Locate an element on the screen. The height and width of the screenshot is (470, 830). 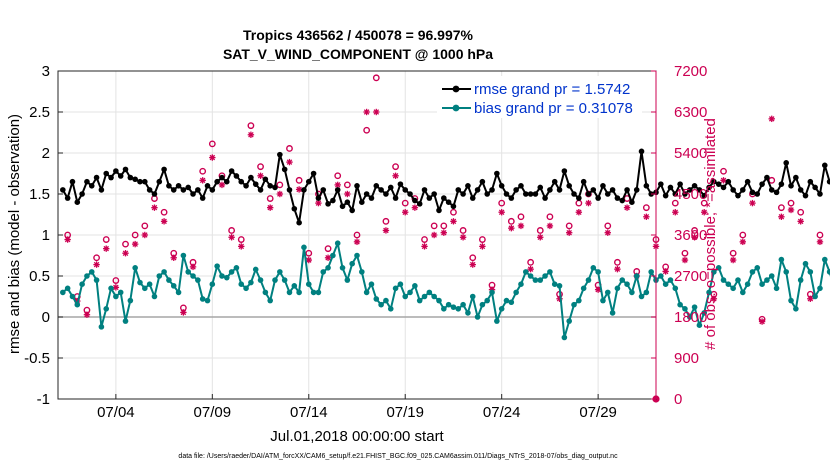
y-left-tick-label: 3 is located at coordinates (46, 71).